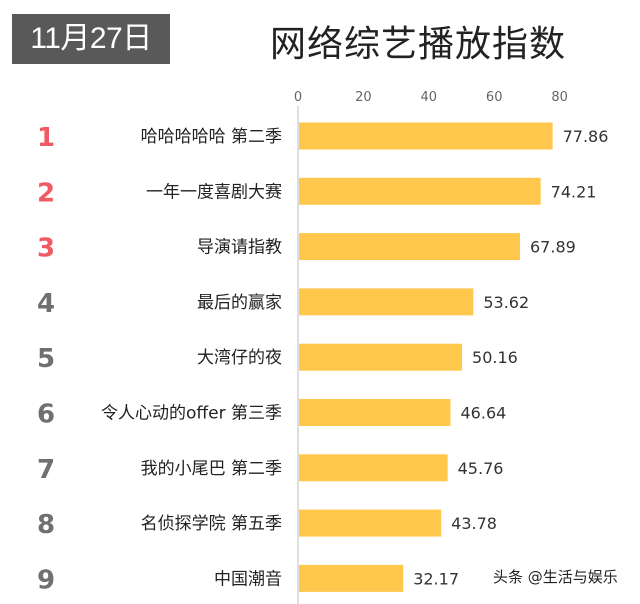 The image size is (640, 604). What do you see at coordinates (46, 470) in the screenshot?
I see `rank-number: 7` at bounding box center [46, 470].